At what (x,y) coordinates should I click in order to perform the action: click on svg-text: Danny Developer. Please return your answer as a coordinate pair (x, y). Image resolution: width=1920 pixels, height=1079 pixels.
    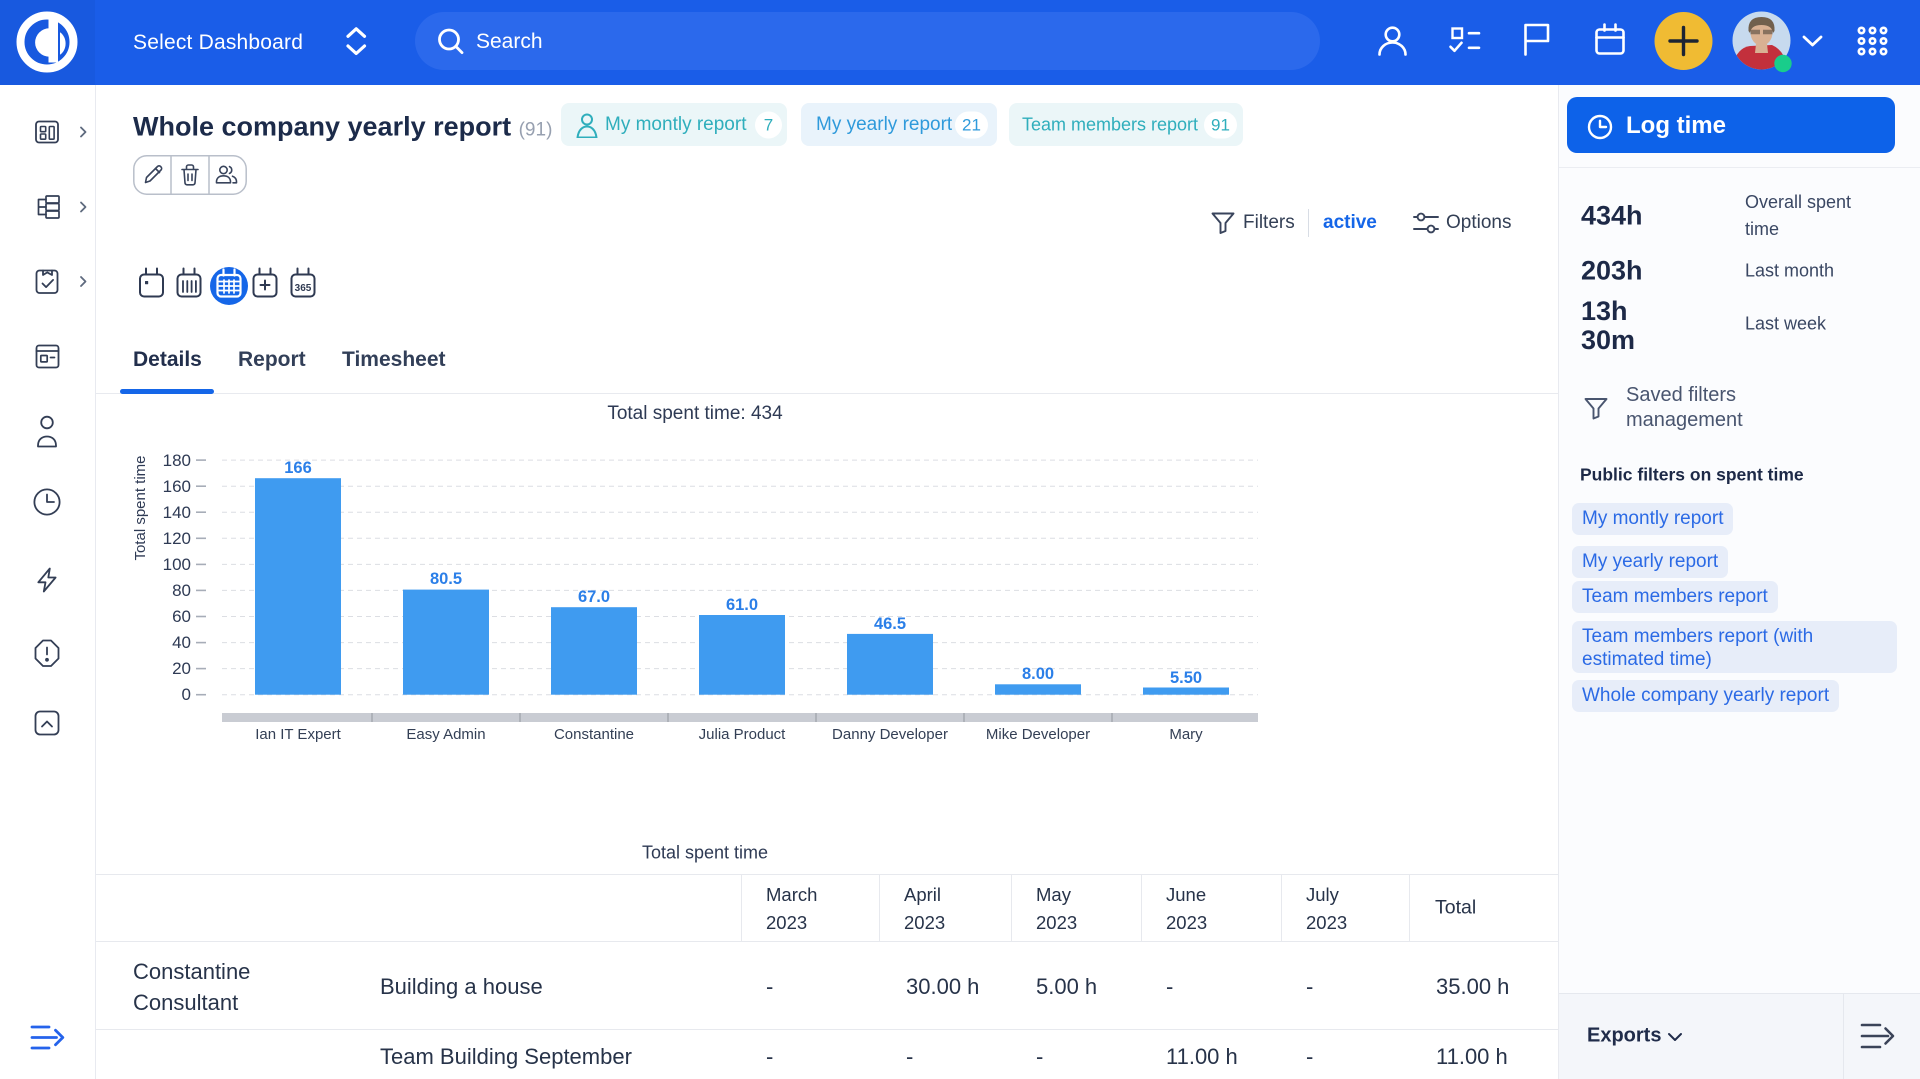
    Looking at the image, I should click on (890, 734).